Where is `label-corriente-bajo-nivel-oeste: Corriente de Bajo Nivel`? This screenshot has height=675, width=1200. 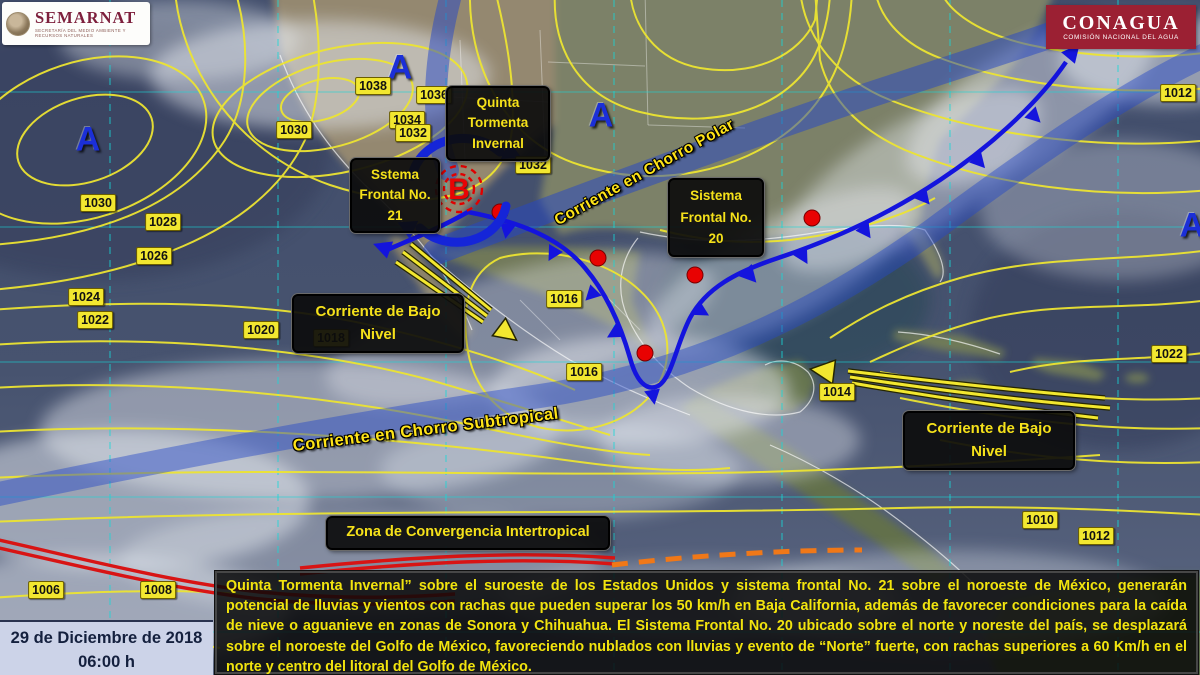 label-corriente-bajo-nivel-oeste: Corriente de Bajo Nivel is located at coordinates (378, 323).